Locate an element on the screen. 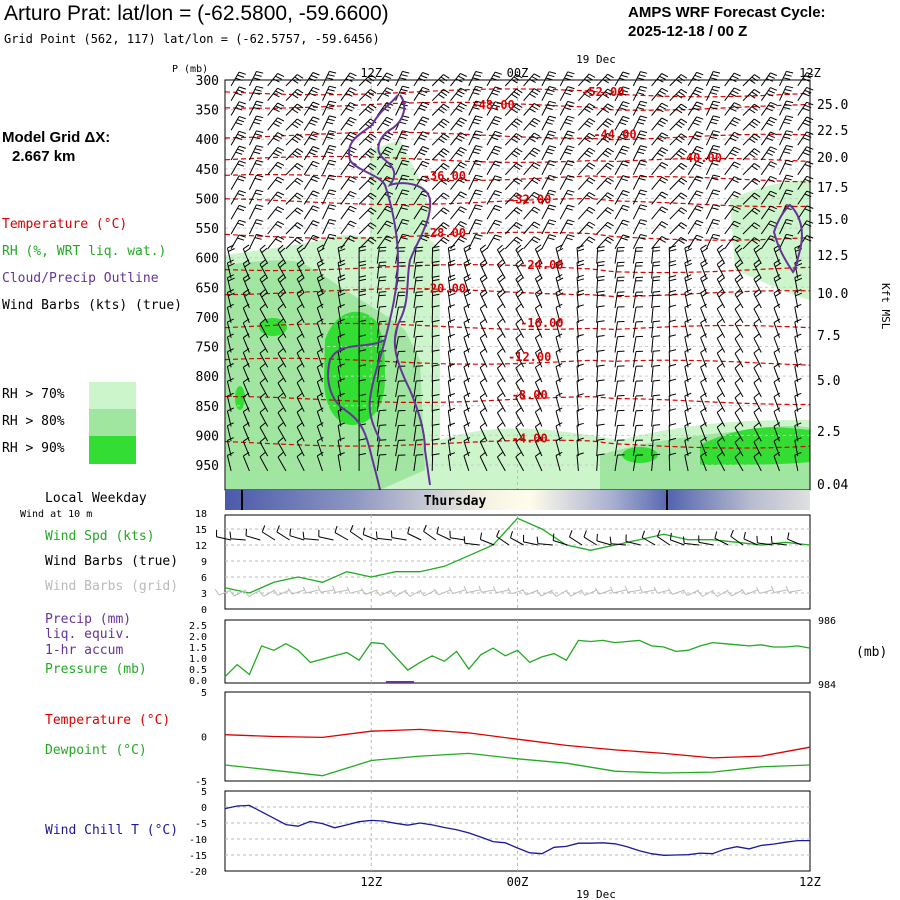 This screenshot has height=900, width=900. height-tick-label: 25.0 is located at coordinates (832, 105).